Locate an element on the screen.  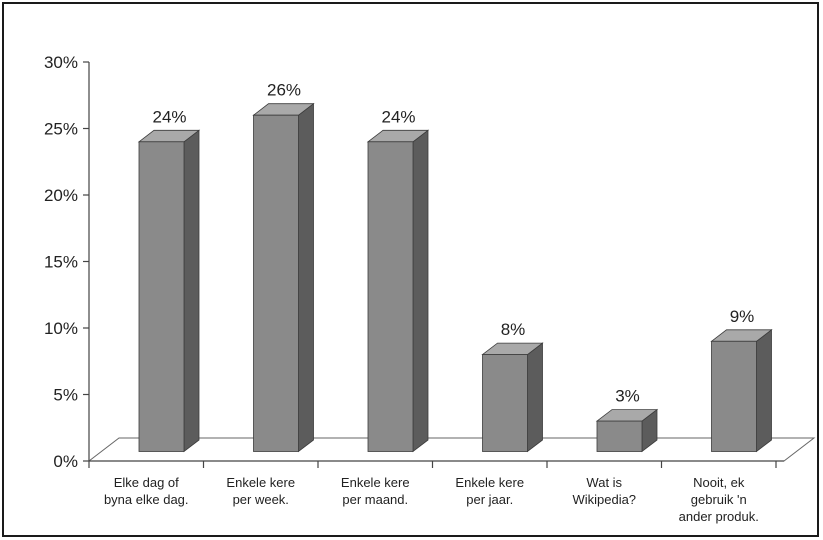
data-label: 8% is located at coordinates (513, 329).